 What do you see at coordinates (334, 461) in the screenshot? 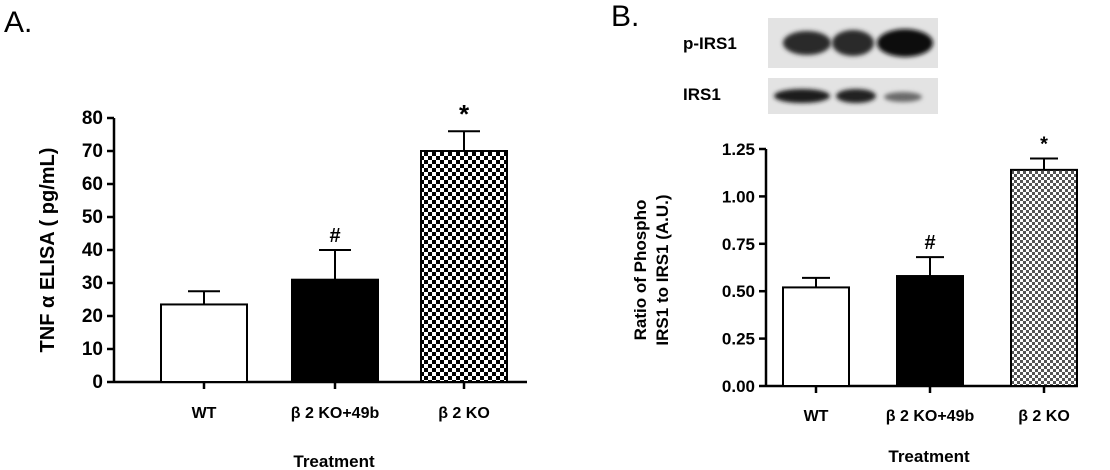
I see `panel-a-x-axis-label: Treatment` at bounding box center [334, 461].